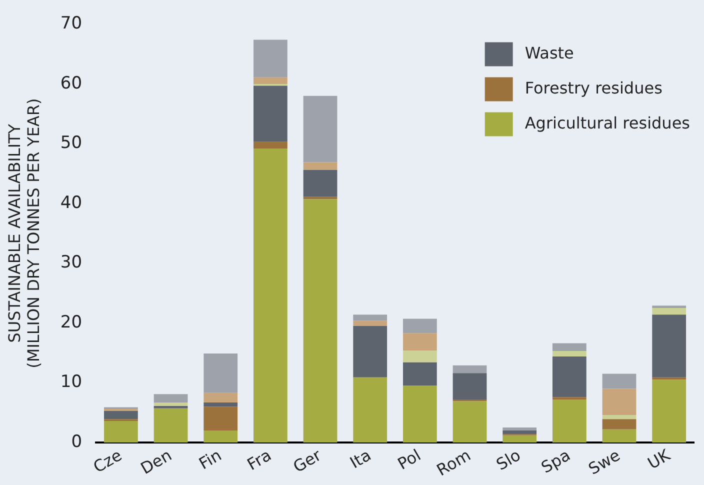 Image resolution: width=704 pixels, height=485 pixels. I want to click on y-tick-label: 40, so click(71, 202).